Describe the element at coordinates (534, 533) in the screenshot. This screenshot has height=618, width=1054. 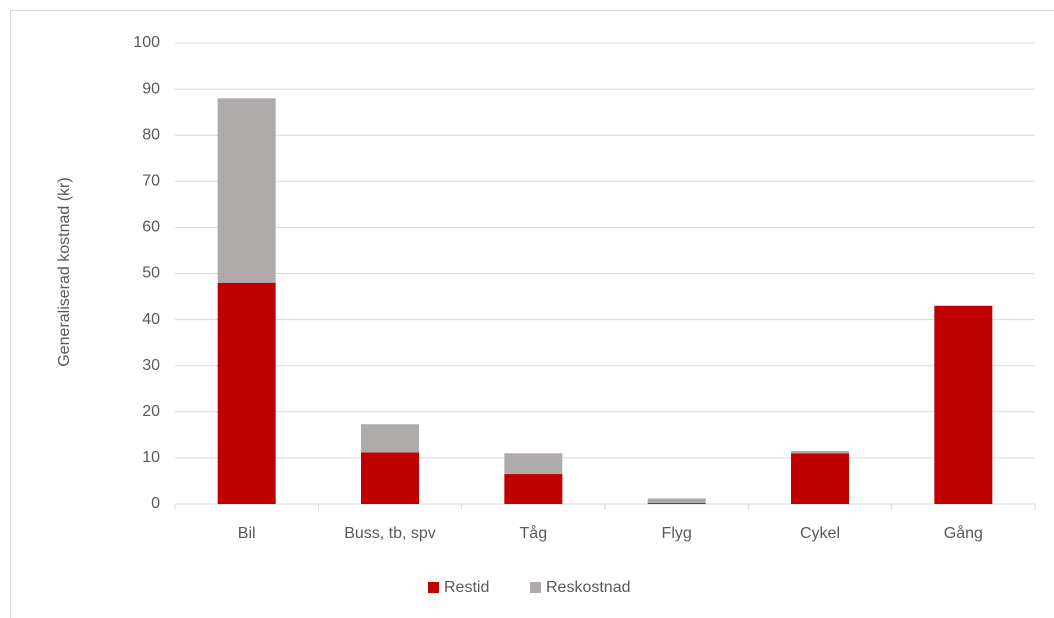
I see `x-tick-label: Tåg` at that location.